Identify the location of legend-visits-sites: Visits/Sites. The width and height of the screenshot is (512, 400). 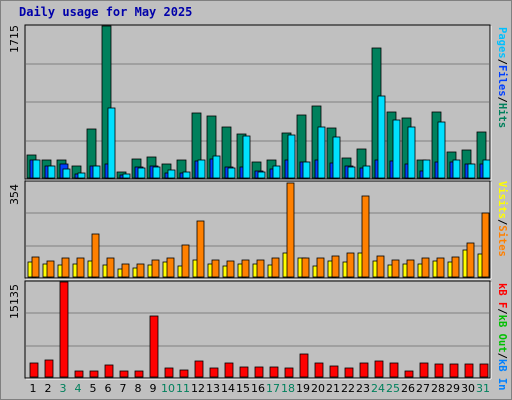
(502, 219).